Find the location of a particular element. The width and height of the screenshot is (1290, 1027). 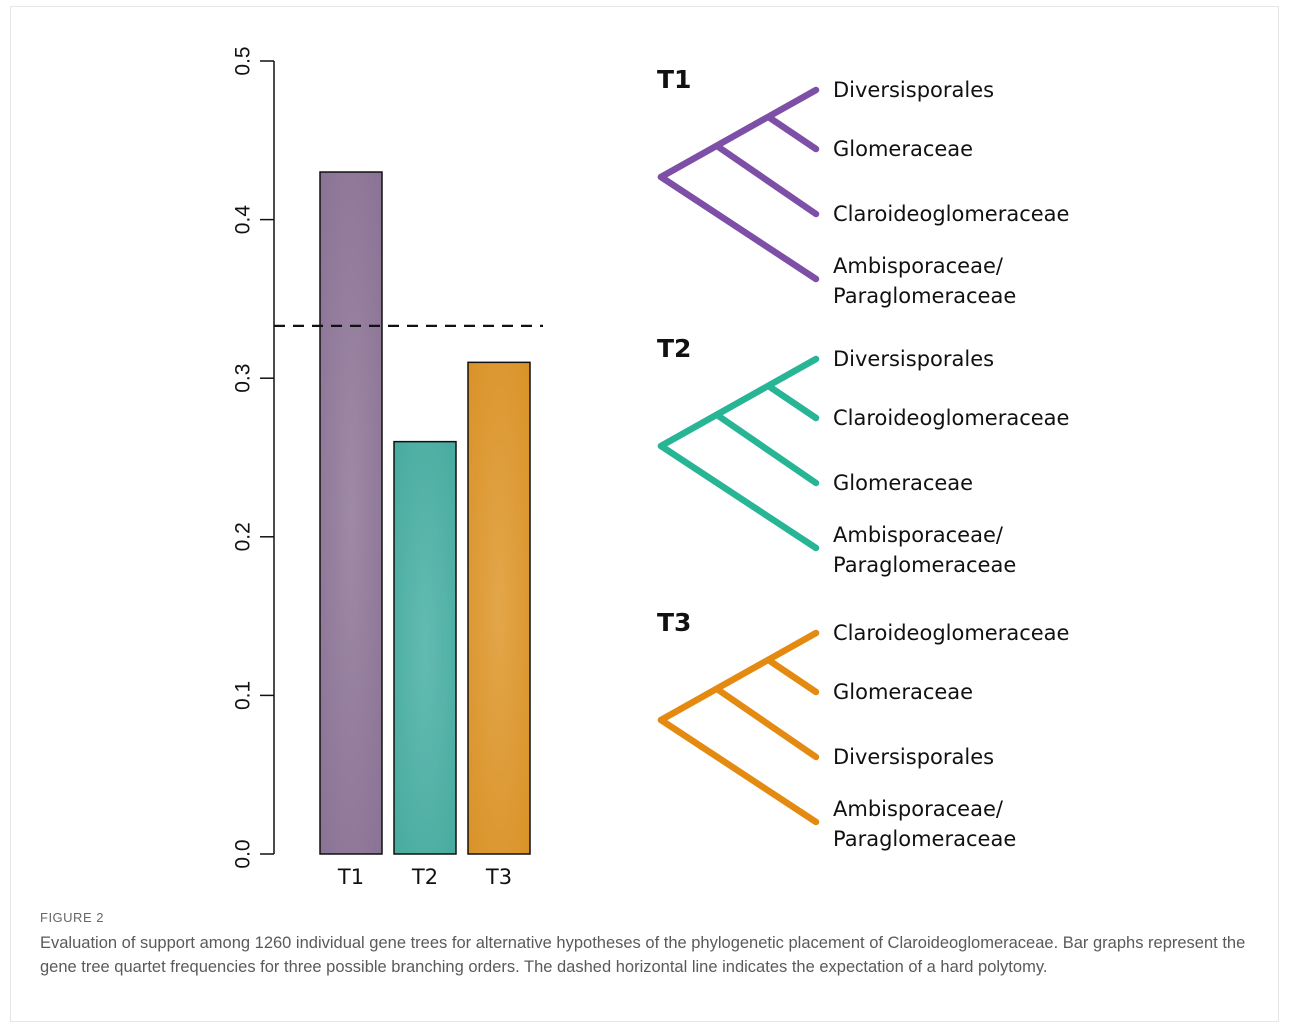

y-tick-label: 0.4 is located at coordinates (242, 220).